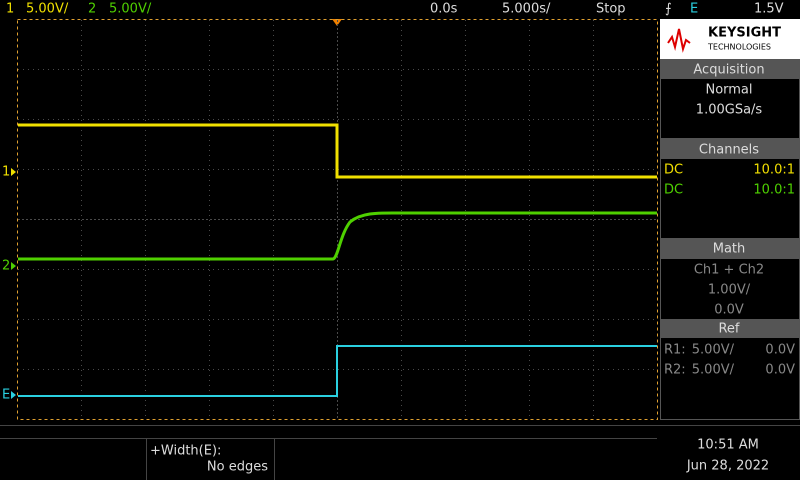 The height and width of the screenshot is (480, 800). Describe the element at coordinates (668, 9) in the screenshot. I see `trigger-icon: ⨍` at that location.